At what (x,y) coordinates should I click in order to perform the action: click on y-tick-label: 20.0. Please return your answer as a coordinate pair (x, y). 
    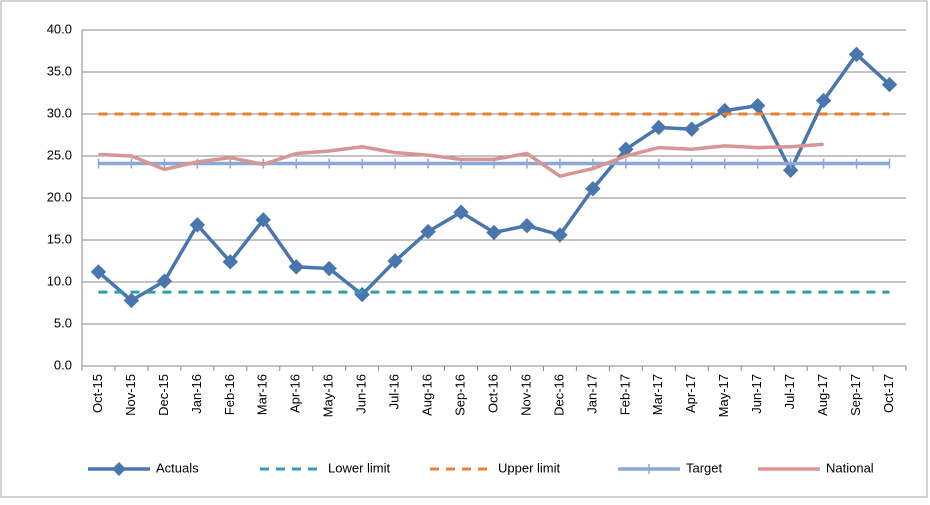
    Looking at the image, I should click on (59, 196).